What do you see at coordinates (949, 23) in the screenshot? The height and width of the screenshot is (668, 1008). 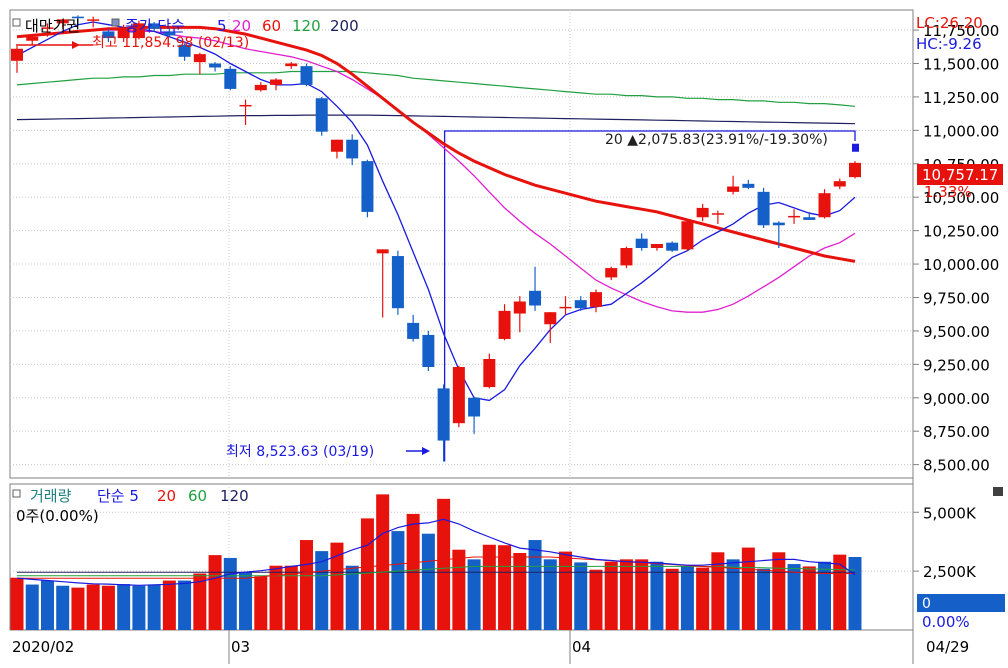 I see `lc-label: LC:26.20` at bounding box center [949, 23].